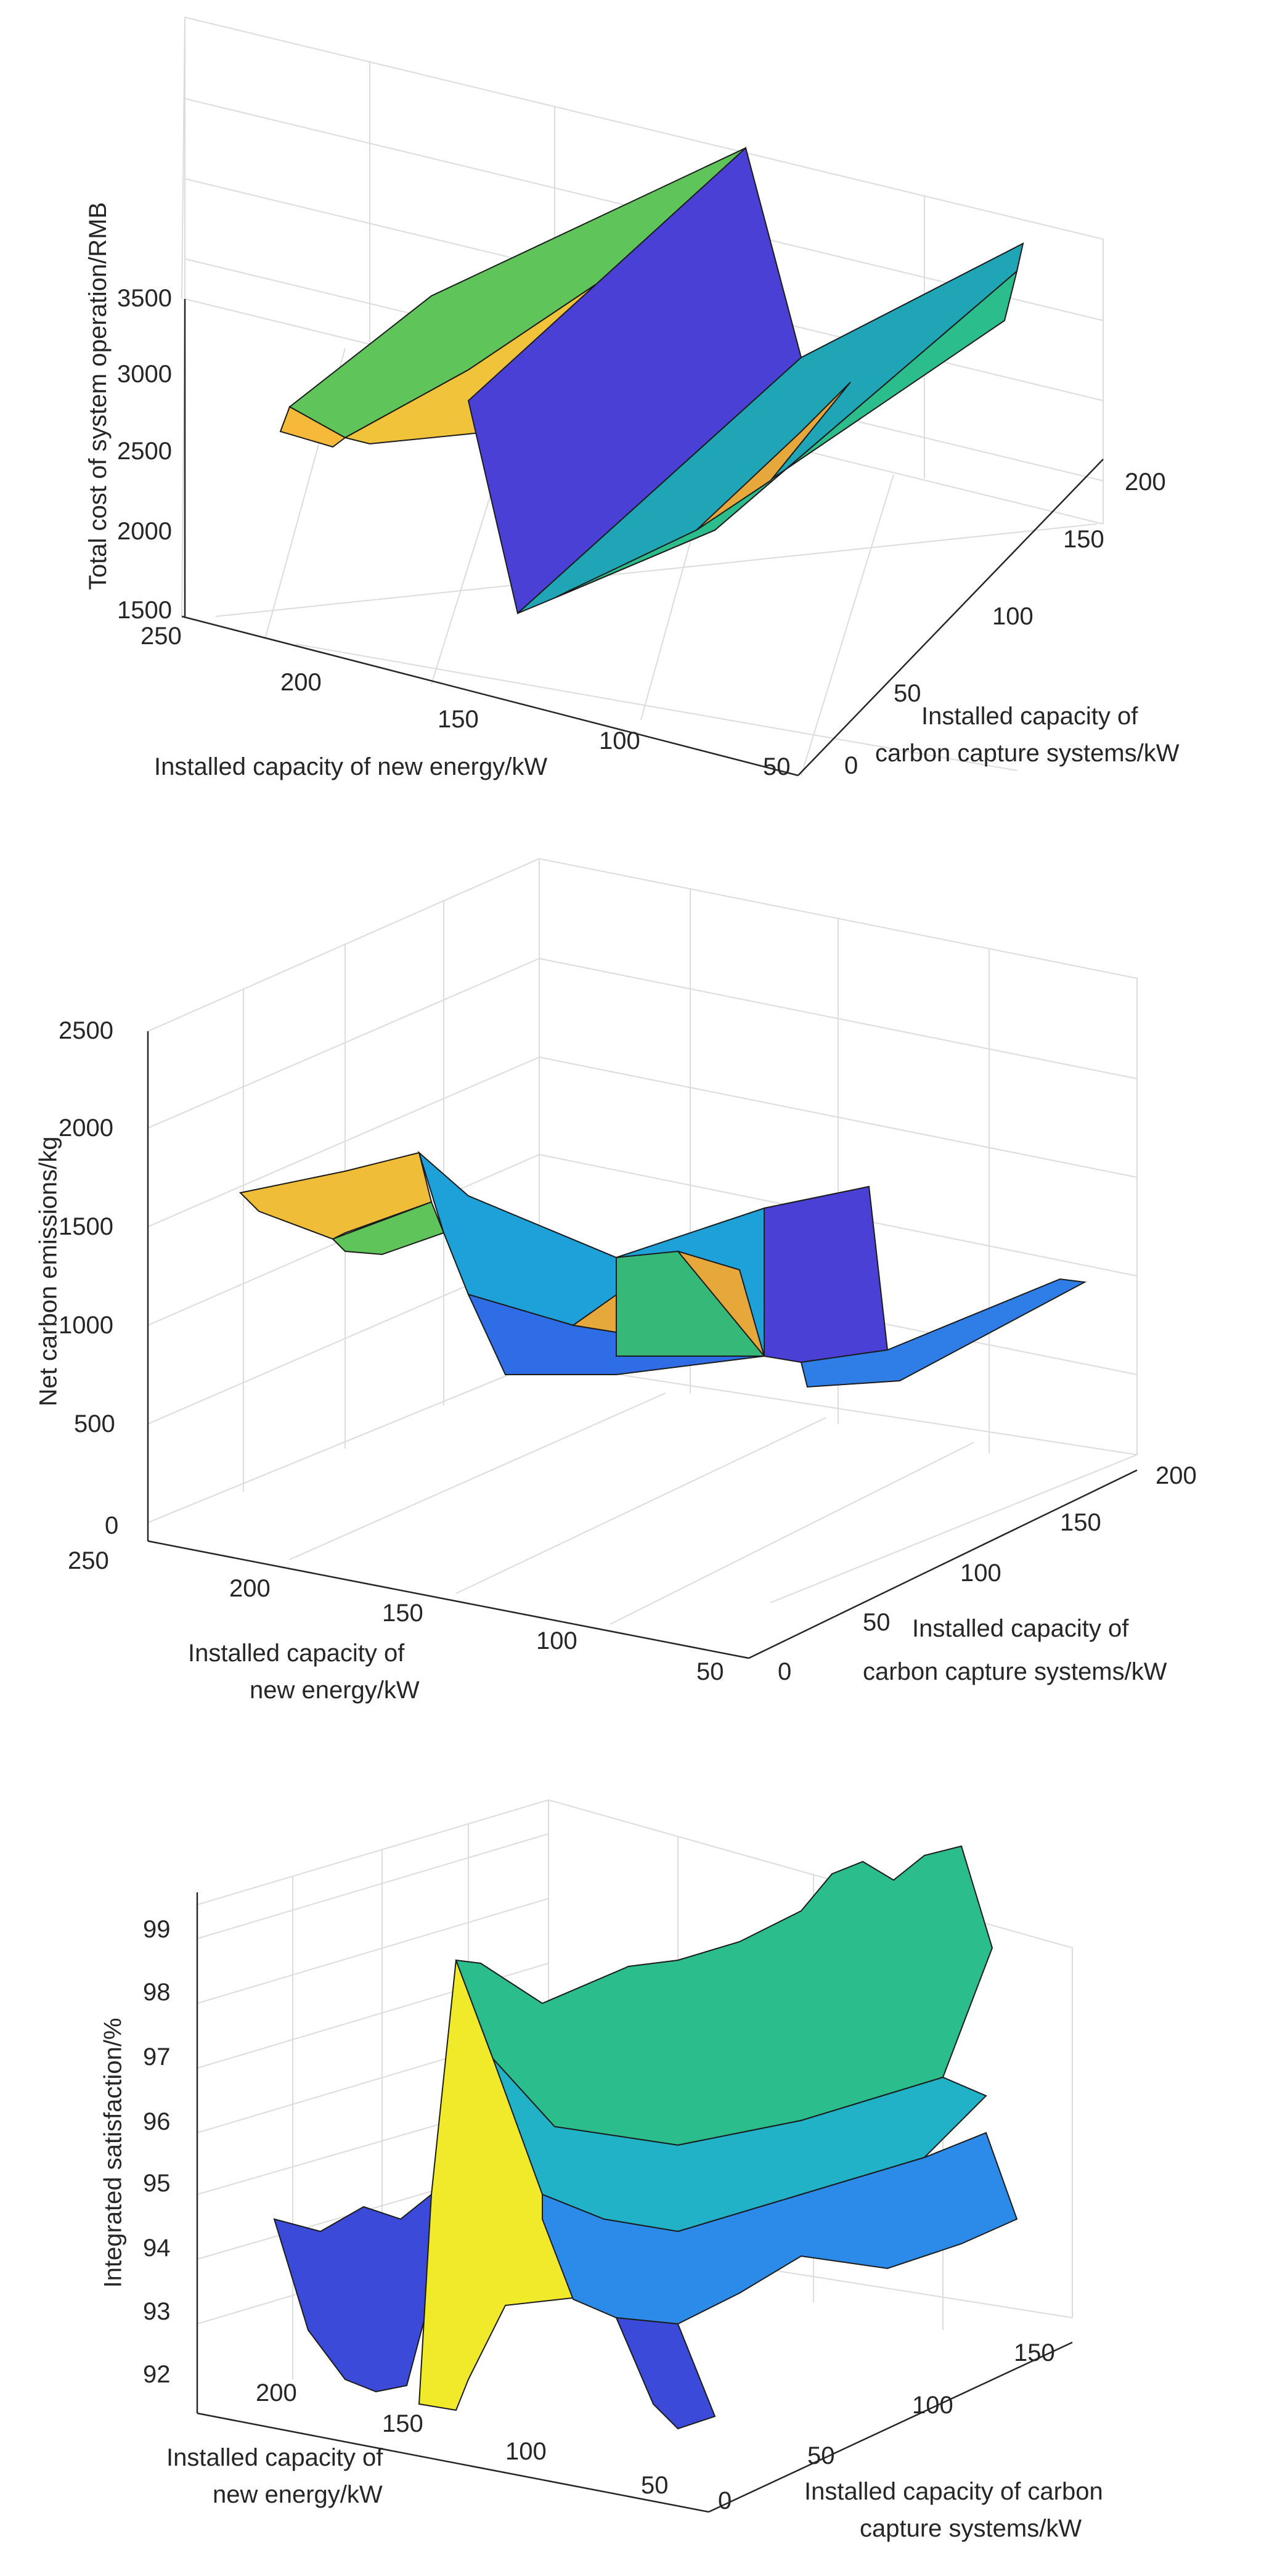  Describe the element at coordinates (86, 1226) in the screenshot. I see `chart2-z-tick: 1500` at that location.